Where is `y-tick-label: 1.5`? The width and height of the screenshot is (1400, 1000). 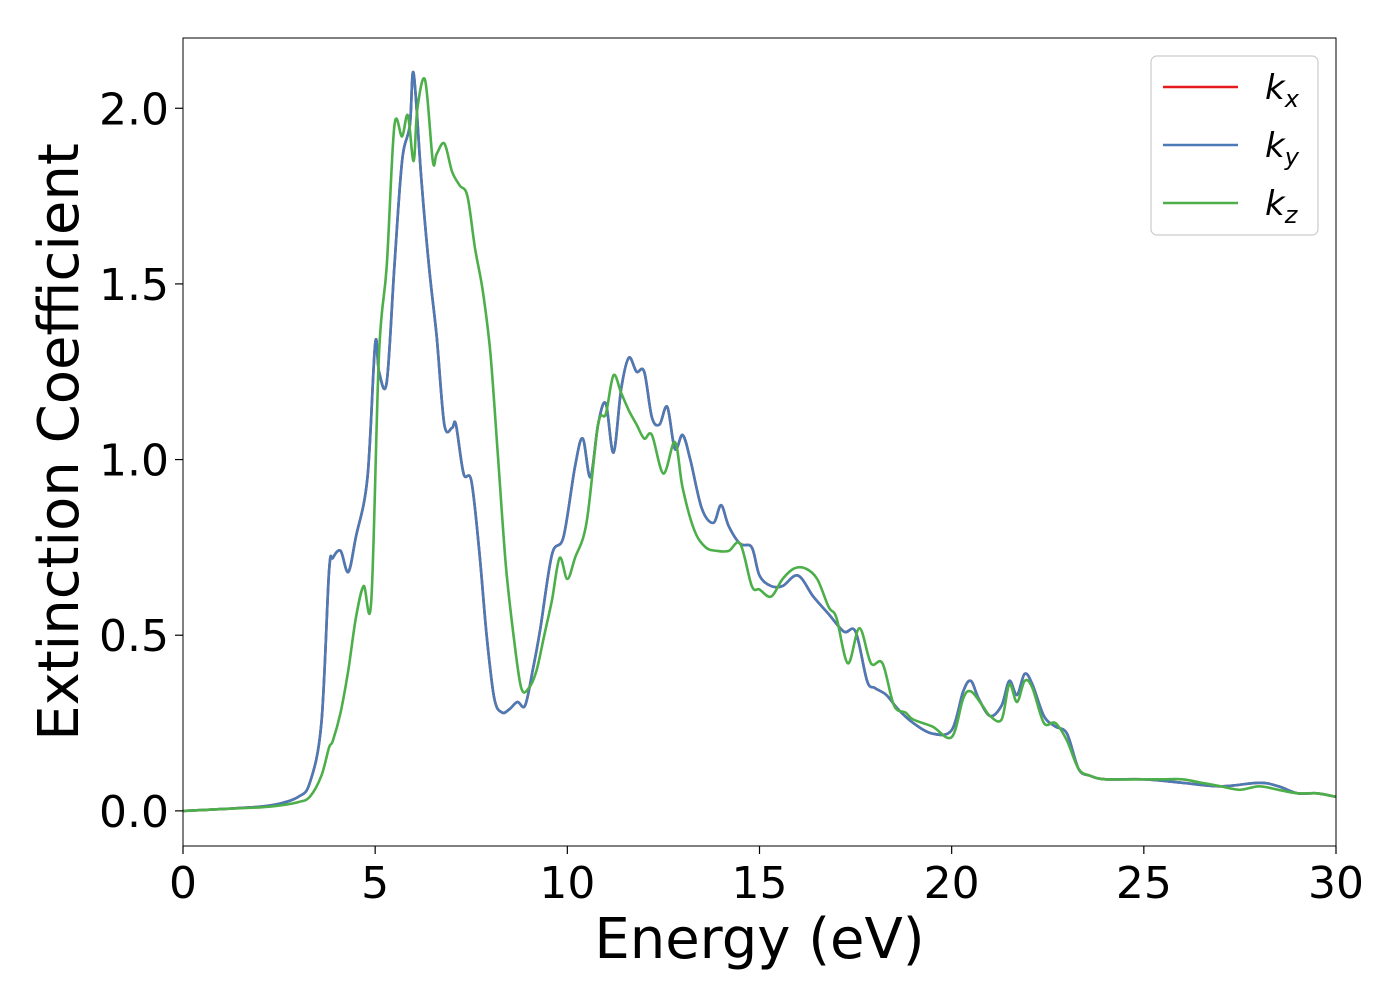 y-tick-label: 1.5 is located at coordinates (134, 285).